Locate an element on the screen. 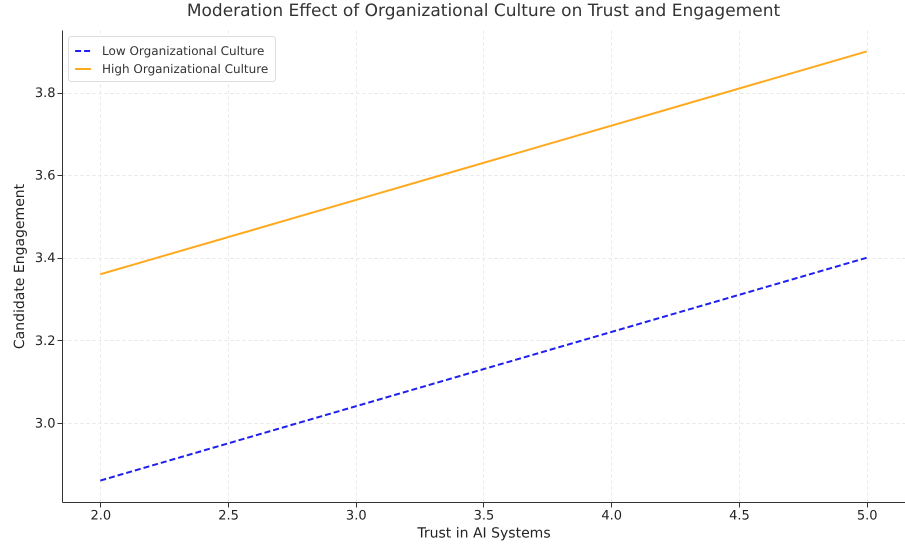 Image resolution: width=905 pixels, height=545 pixels. y-tick-label: 3.0 is located at coordinates (45, 424).